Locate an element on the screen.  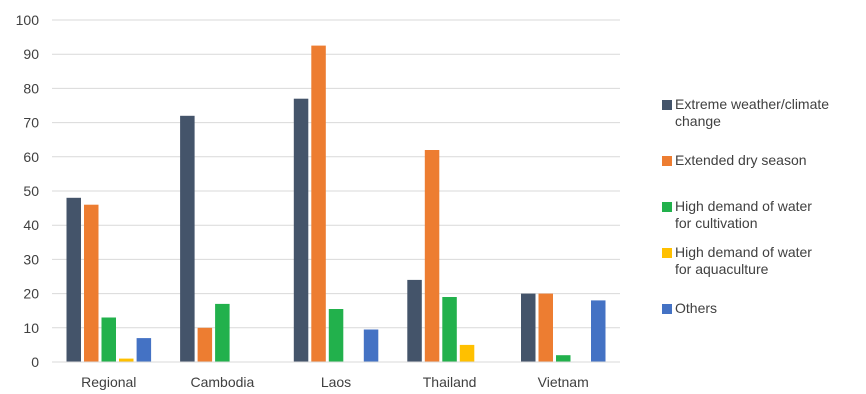
x-axis: Regional Cambodia Laos Thailand Vietnam is located at coordinates (335, 382).